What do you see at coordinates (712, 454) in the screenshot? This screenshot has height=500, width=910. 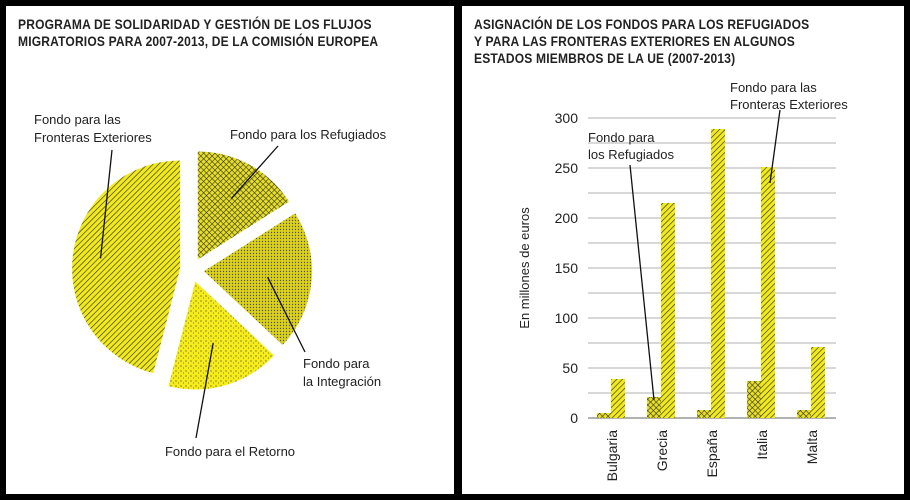 I see `x-tick-label-espana: España` at bounding box center [712, 454].